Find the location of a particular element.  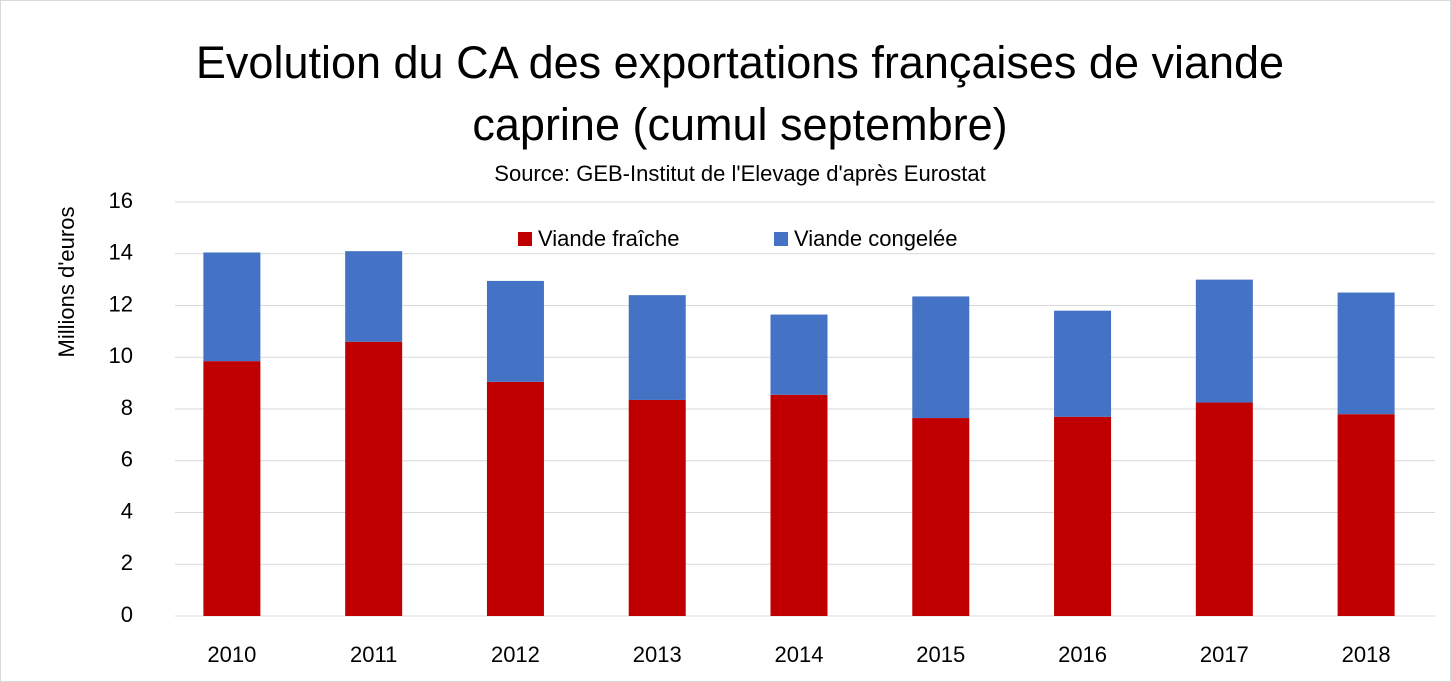

y-tick-label: 12 is located at coordinates (121, 303).